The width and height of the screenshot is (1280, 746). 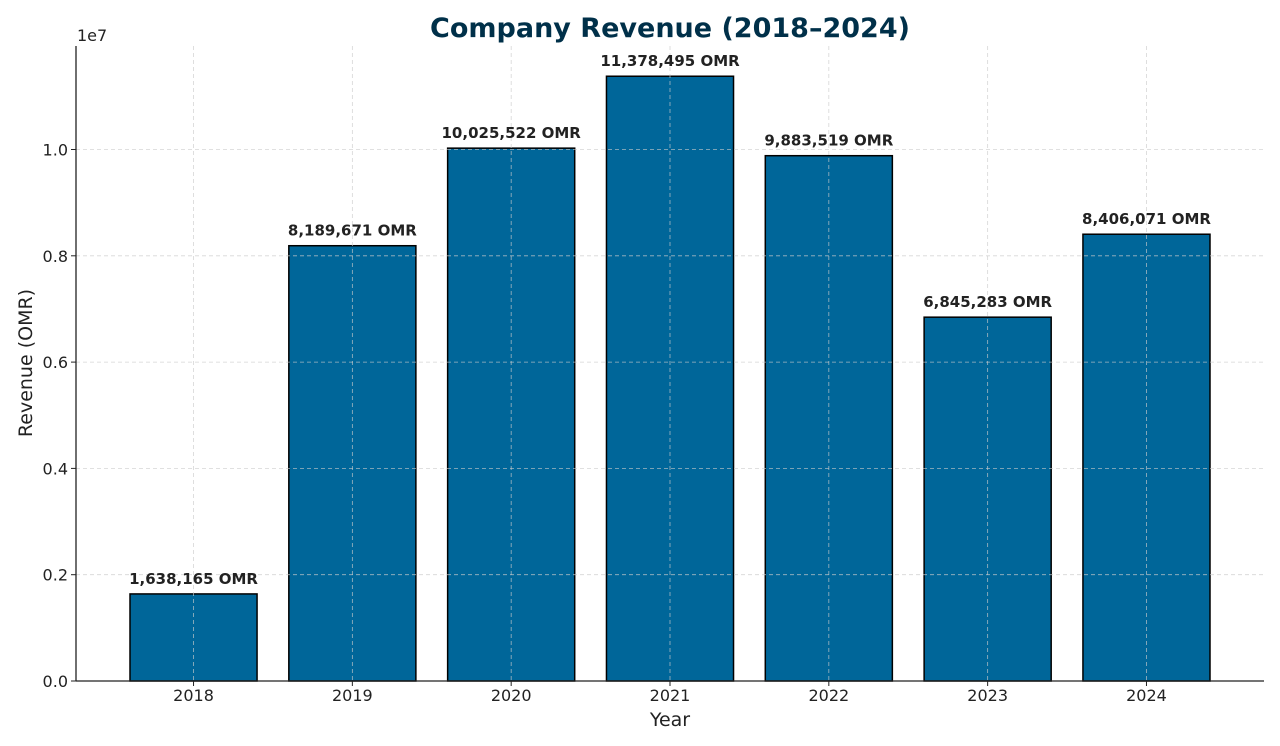 What do you see at coordinates (669, 720) in the screenshot?
I see `x-axis-label: Year` at bounding box center [669, 720].